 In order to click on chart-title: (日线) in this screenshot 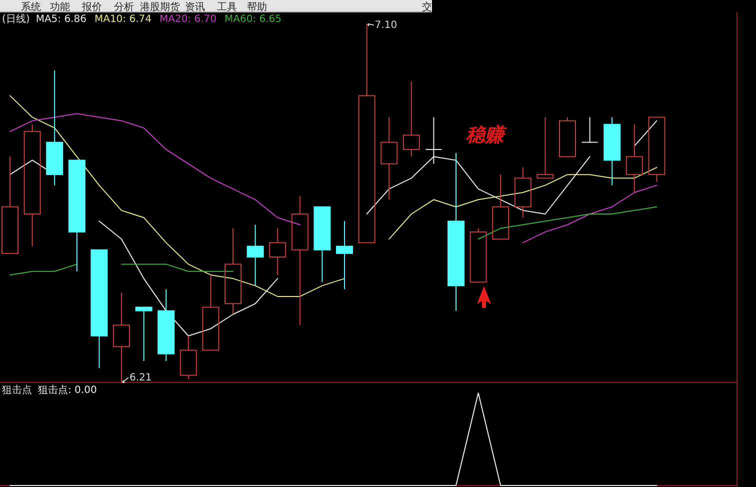, I will do `click(16, 19)`.